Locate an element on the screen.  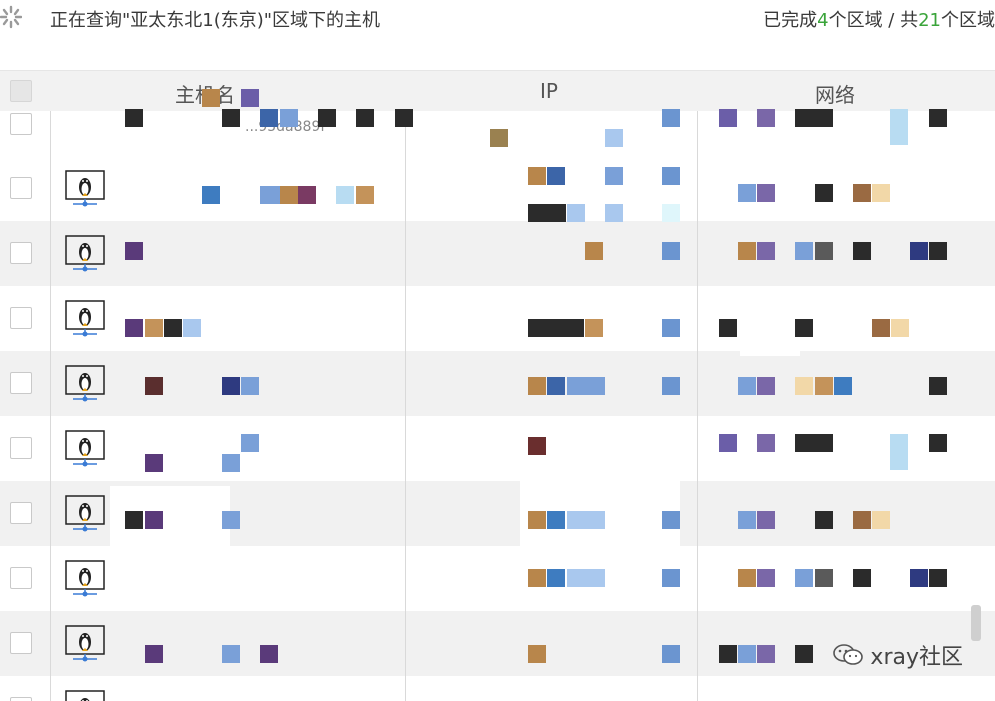
region-progress: 已完成4个区域 / 共21个区域 is located at coordinates (879, 19).